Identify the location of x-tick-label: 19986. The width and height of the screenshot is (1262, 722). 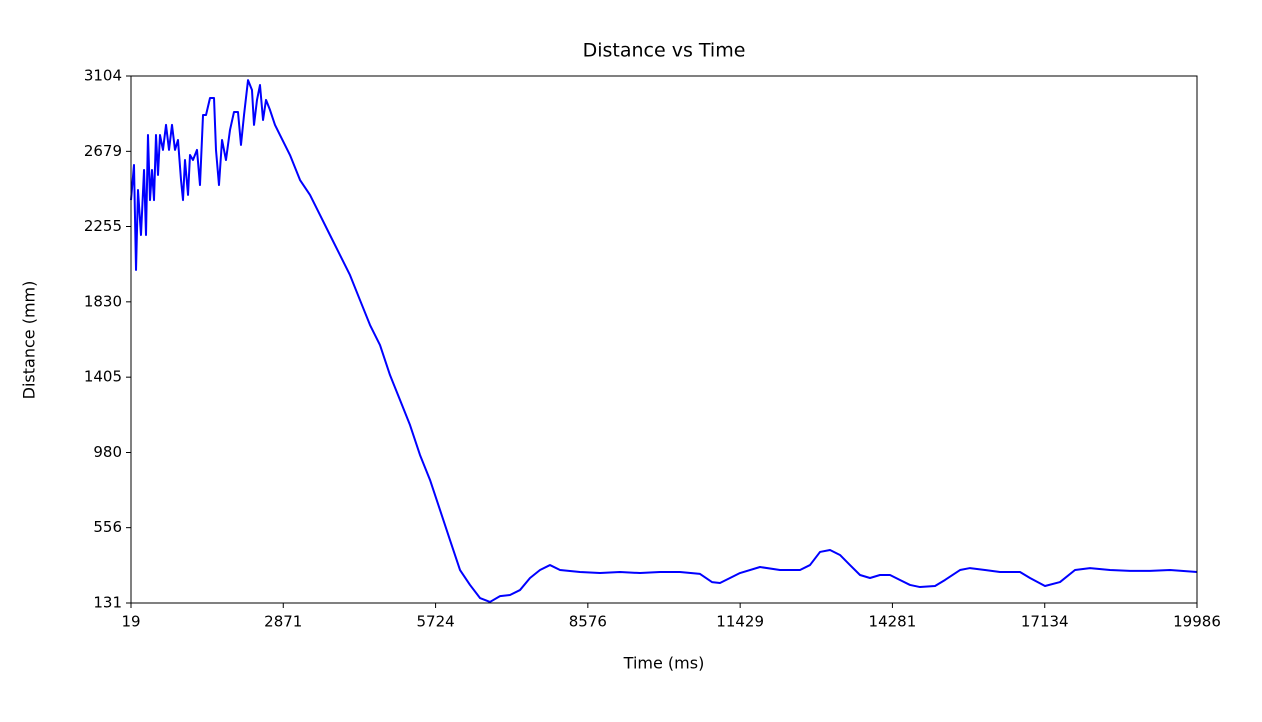
(1197, 622).